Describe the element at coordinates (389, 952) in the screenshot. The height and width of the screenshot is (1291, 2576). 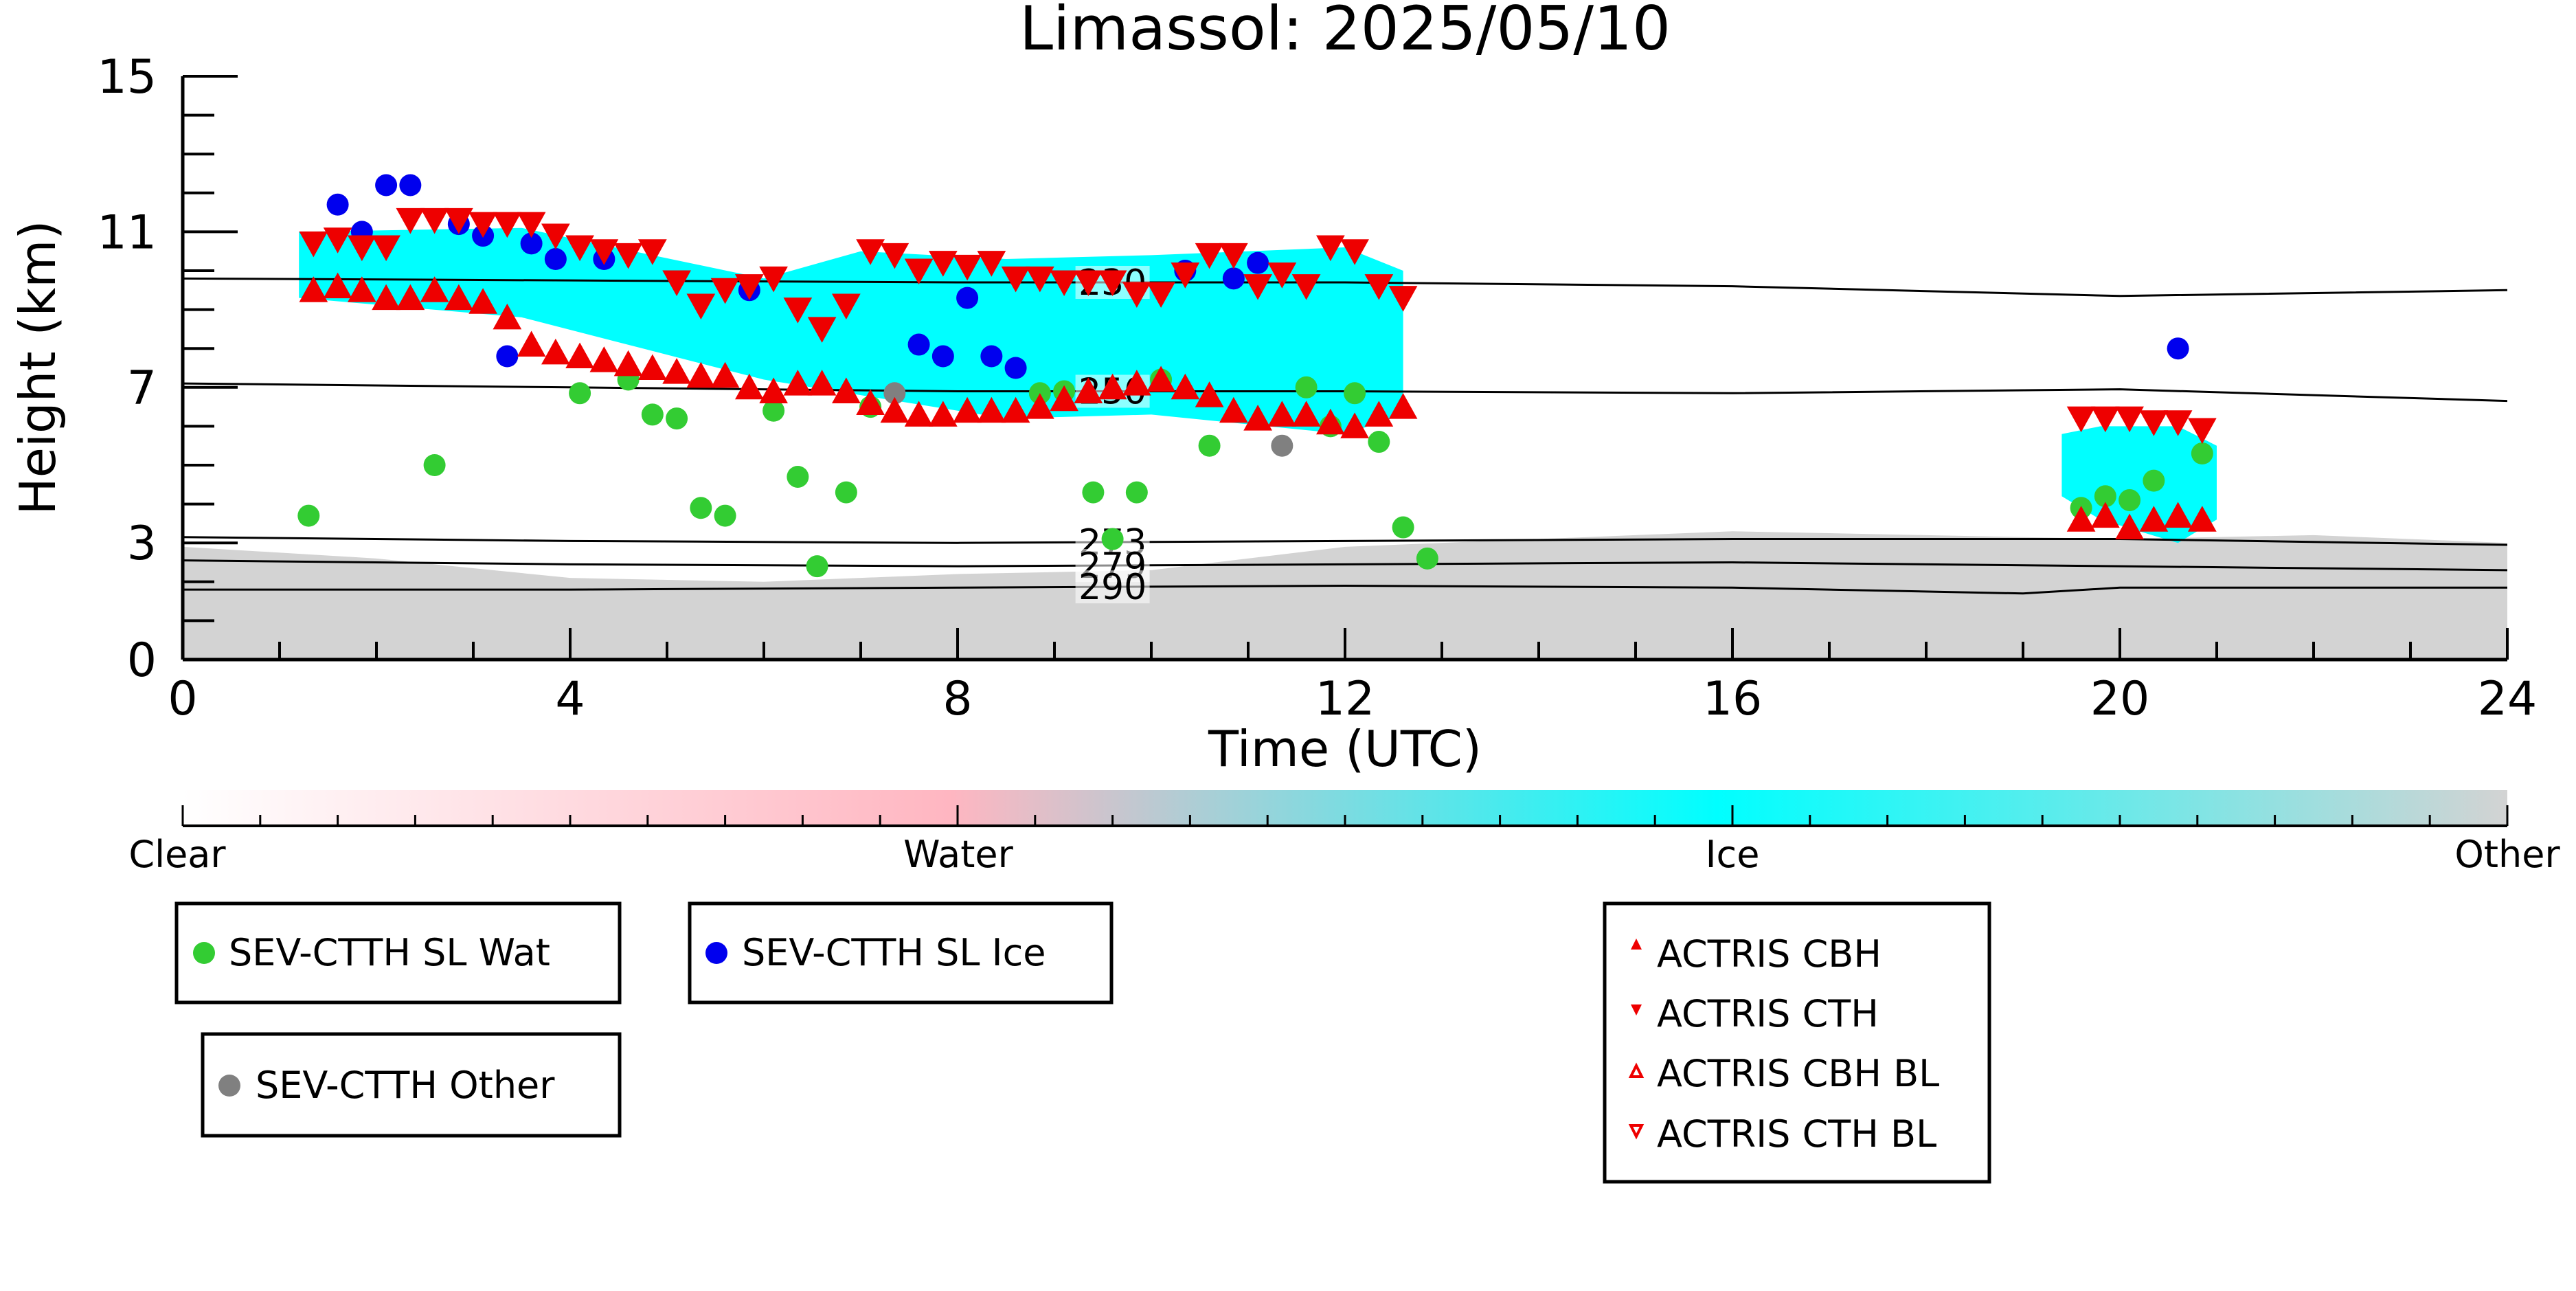
I see `legend-label-sev-wat: SEV-CTTH SL Wat` at that location.